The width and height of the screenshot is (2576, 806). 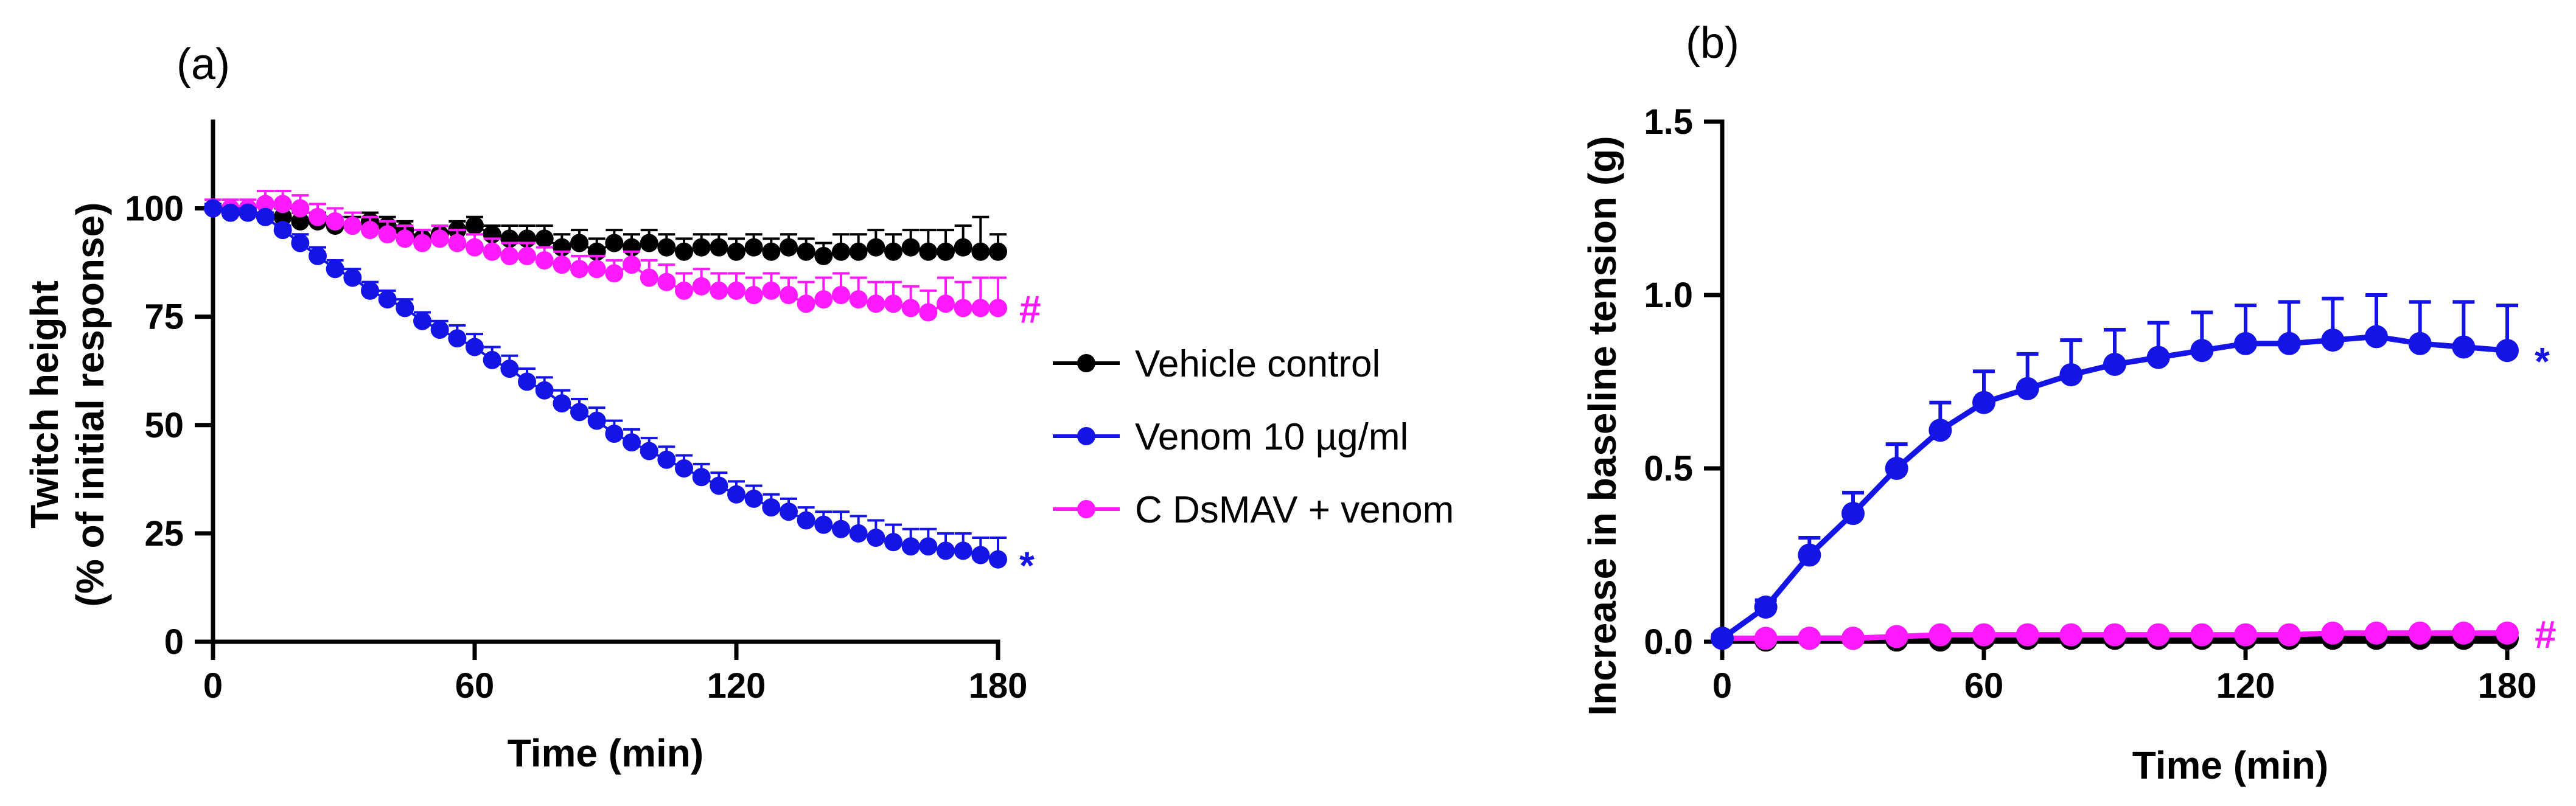 What do you see at coordinates (1668, 122) in the screenshot?
I see `panel-b-y-tick-label: 1.5` at bounding box center [1668, 122].